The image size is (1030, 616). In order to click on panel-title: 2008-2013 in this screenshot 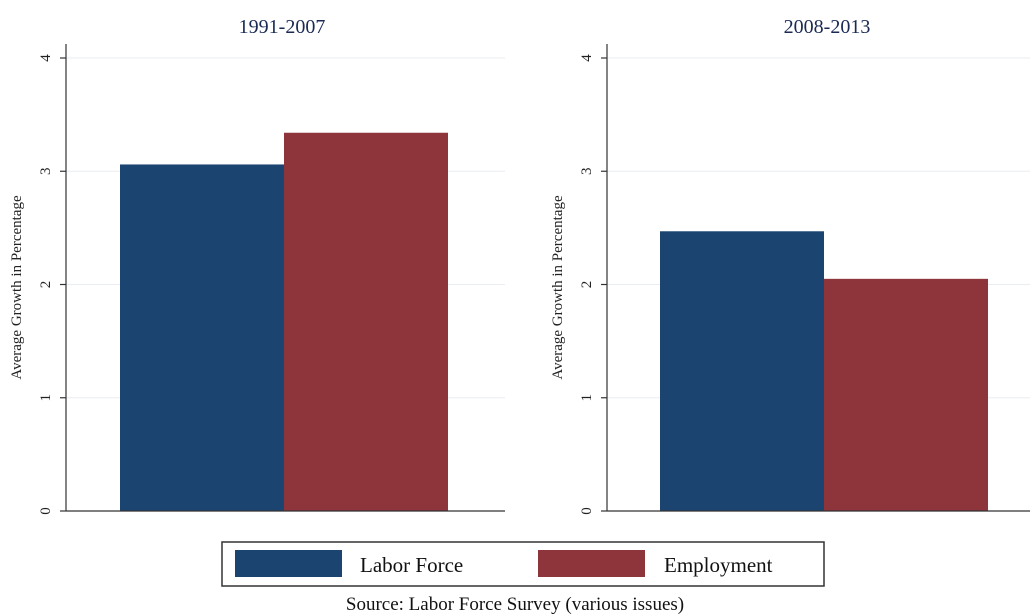, I will do `click(827, 27)`.